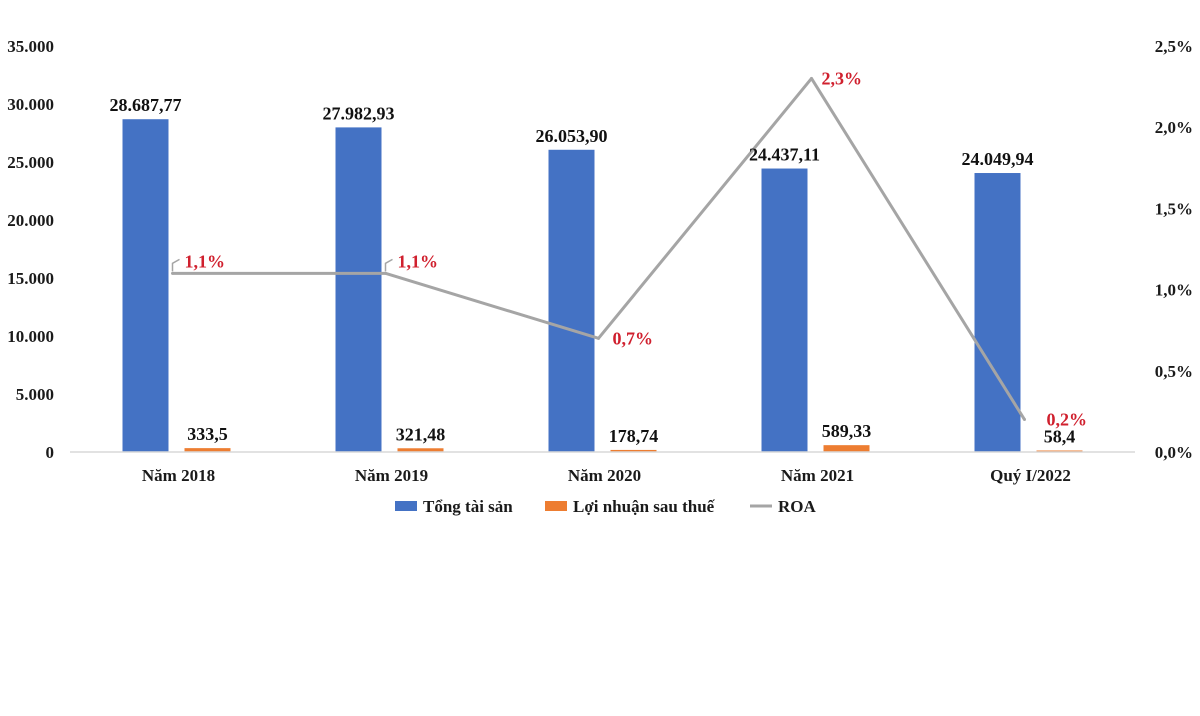 This screenshot has width=1200, height=716. What do you see at coordinates (1174, 290) in the screenshot?
I see `right-axis-tick-label: 1,0%` at bounding box center [1174, 290].